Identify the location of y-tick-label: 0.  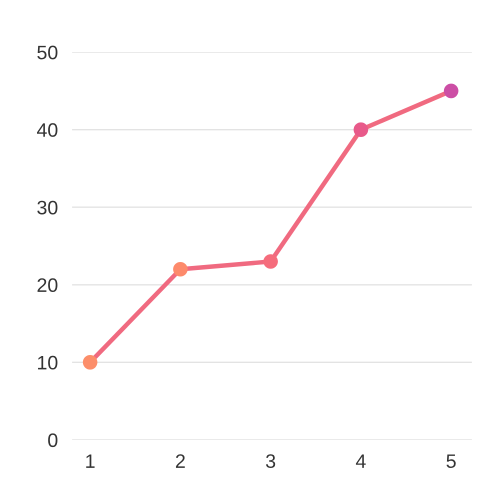
(53, 440).